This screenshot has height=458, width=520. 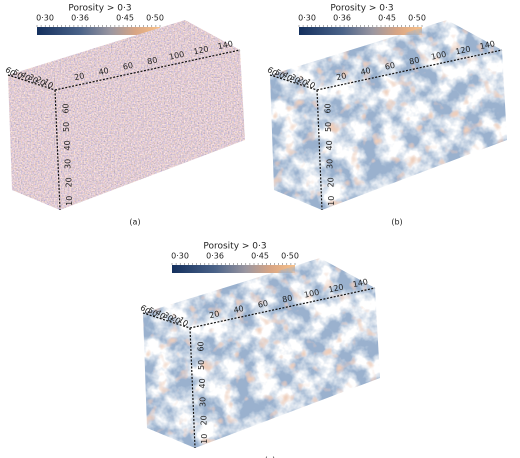 What do you see at coordinates (270, 457) in the screenshot?
I see `panel-label: (c)` at bounding box center [270, 457].